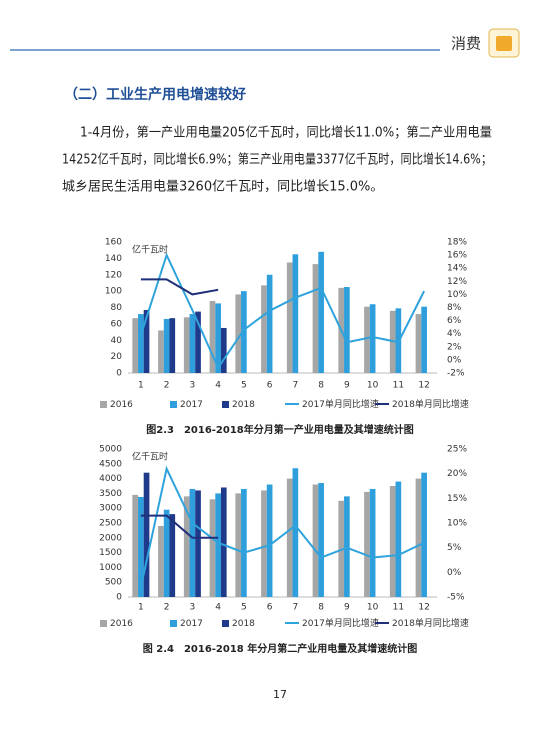  I want to click on y2-tick-label: -5%, so click(456, 598).